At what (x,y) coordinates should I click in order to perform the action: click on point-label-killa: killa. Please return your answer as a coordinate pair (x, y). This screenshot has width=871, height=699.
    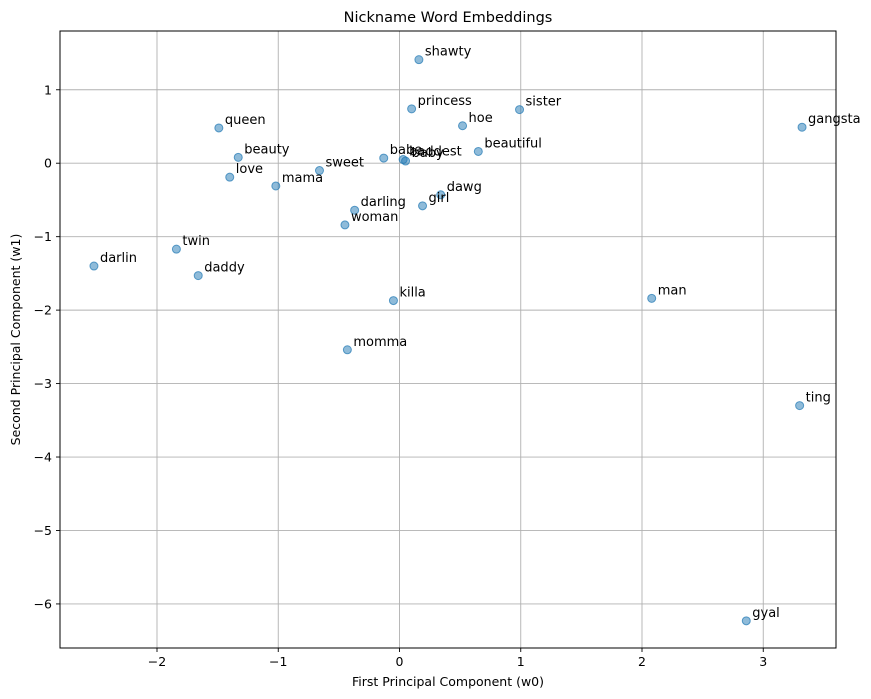
    Looking at the image, I should click on (412, 293).